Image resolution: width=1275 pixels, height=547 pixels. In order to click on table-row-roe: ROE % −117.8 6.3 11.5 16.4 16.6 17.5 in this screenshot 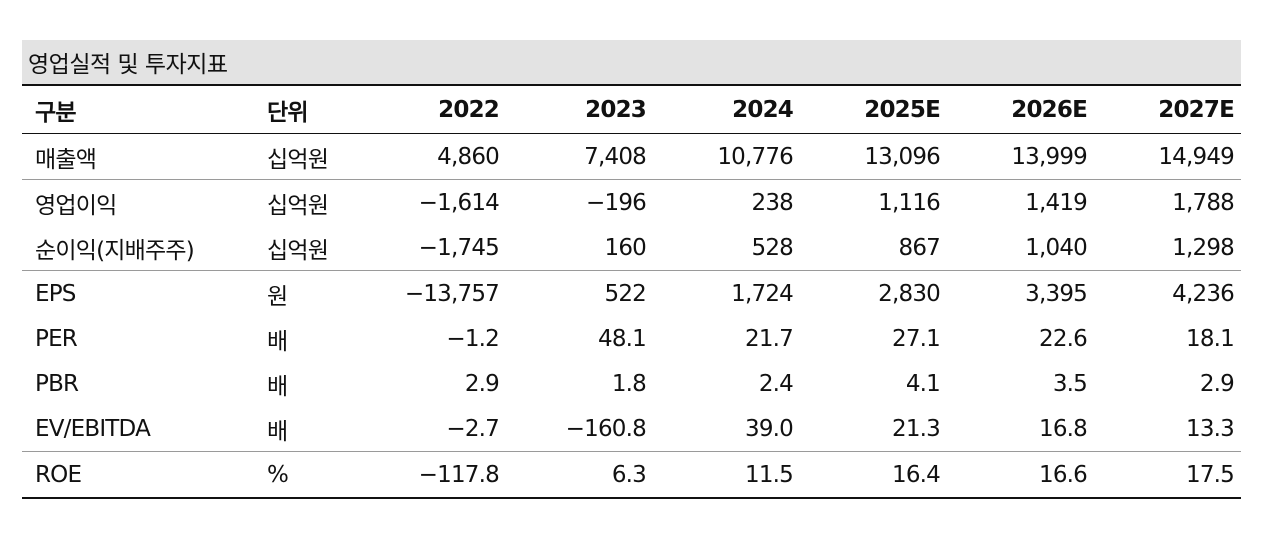, I will do `click(631, 475)`.